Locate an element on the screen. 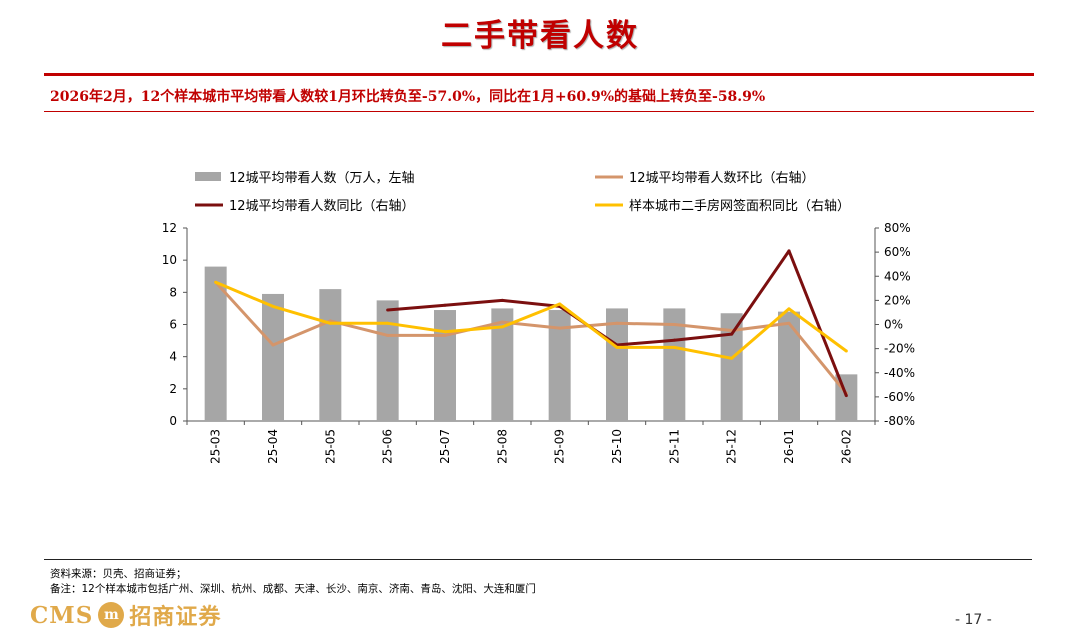 This screenshot has width=1080, height=633. x-tick-label: 25-03 is located at coordinates (216, 446).